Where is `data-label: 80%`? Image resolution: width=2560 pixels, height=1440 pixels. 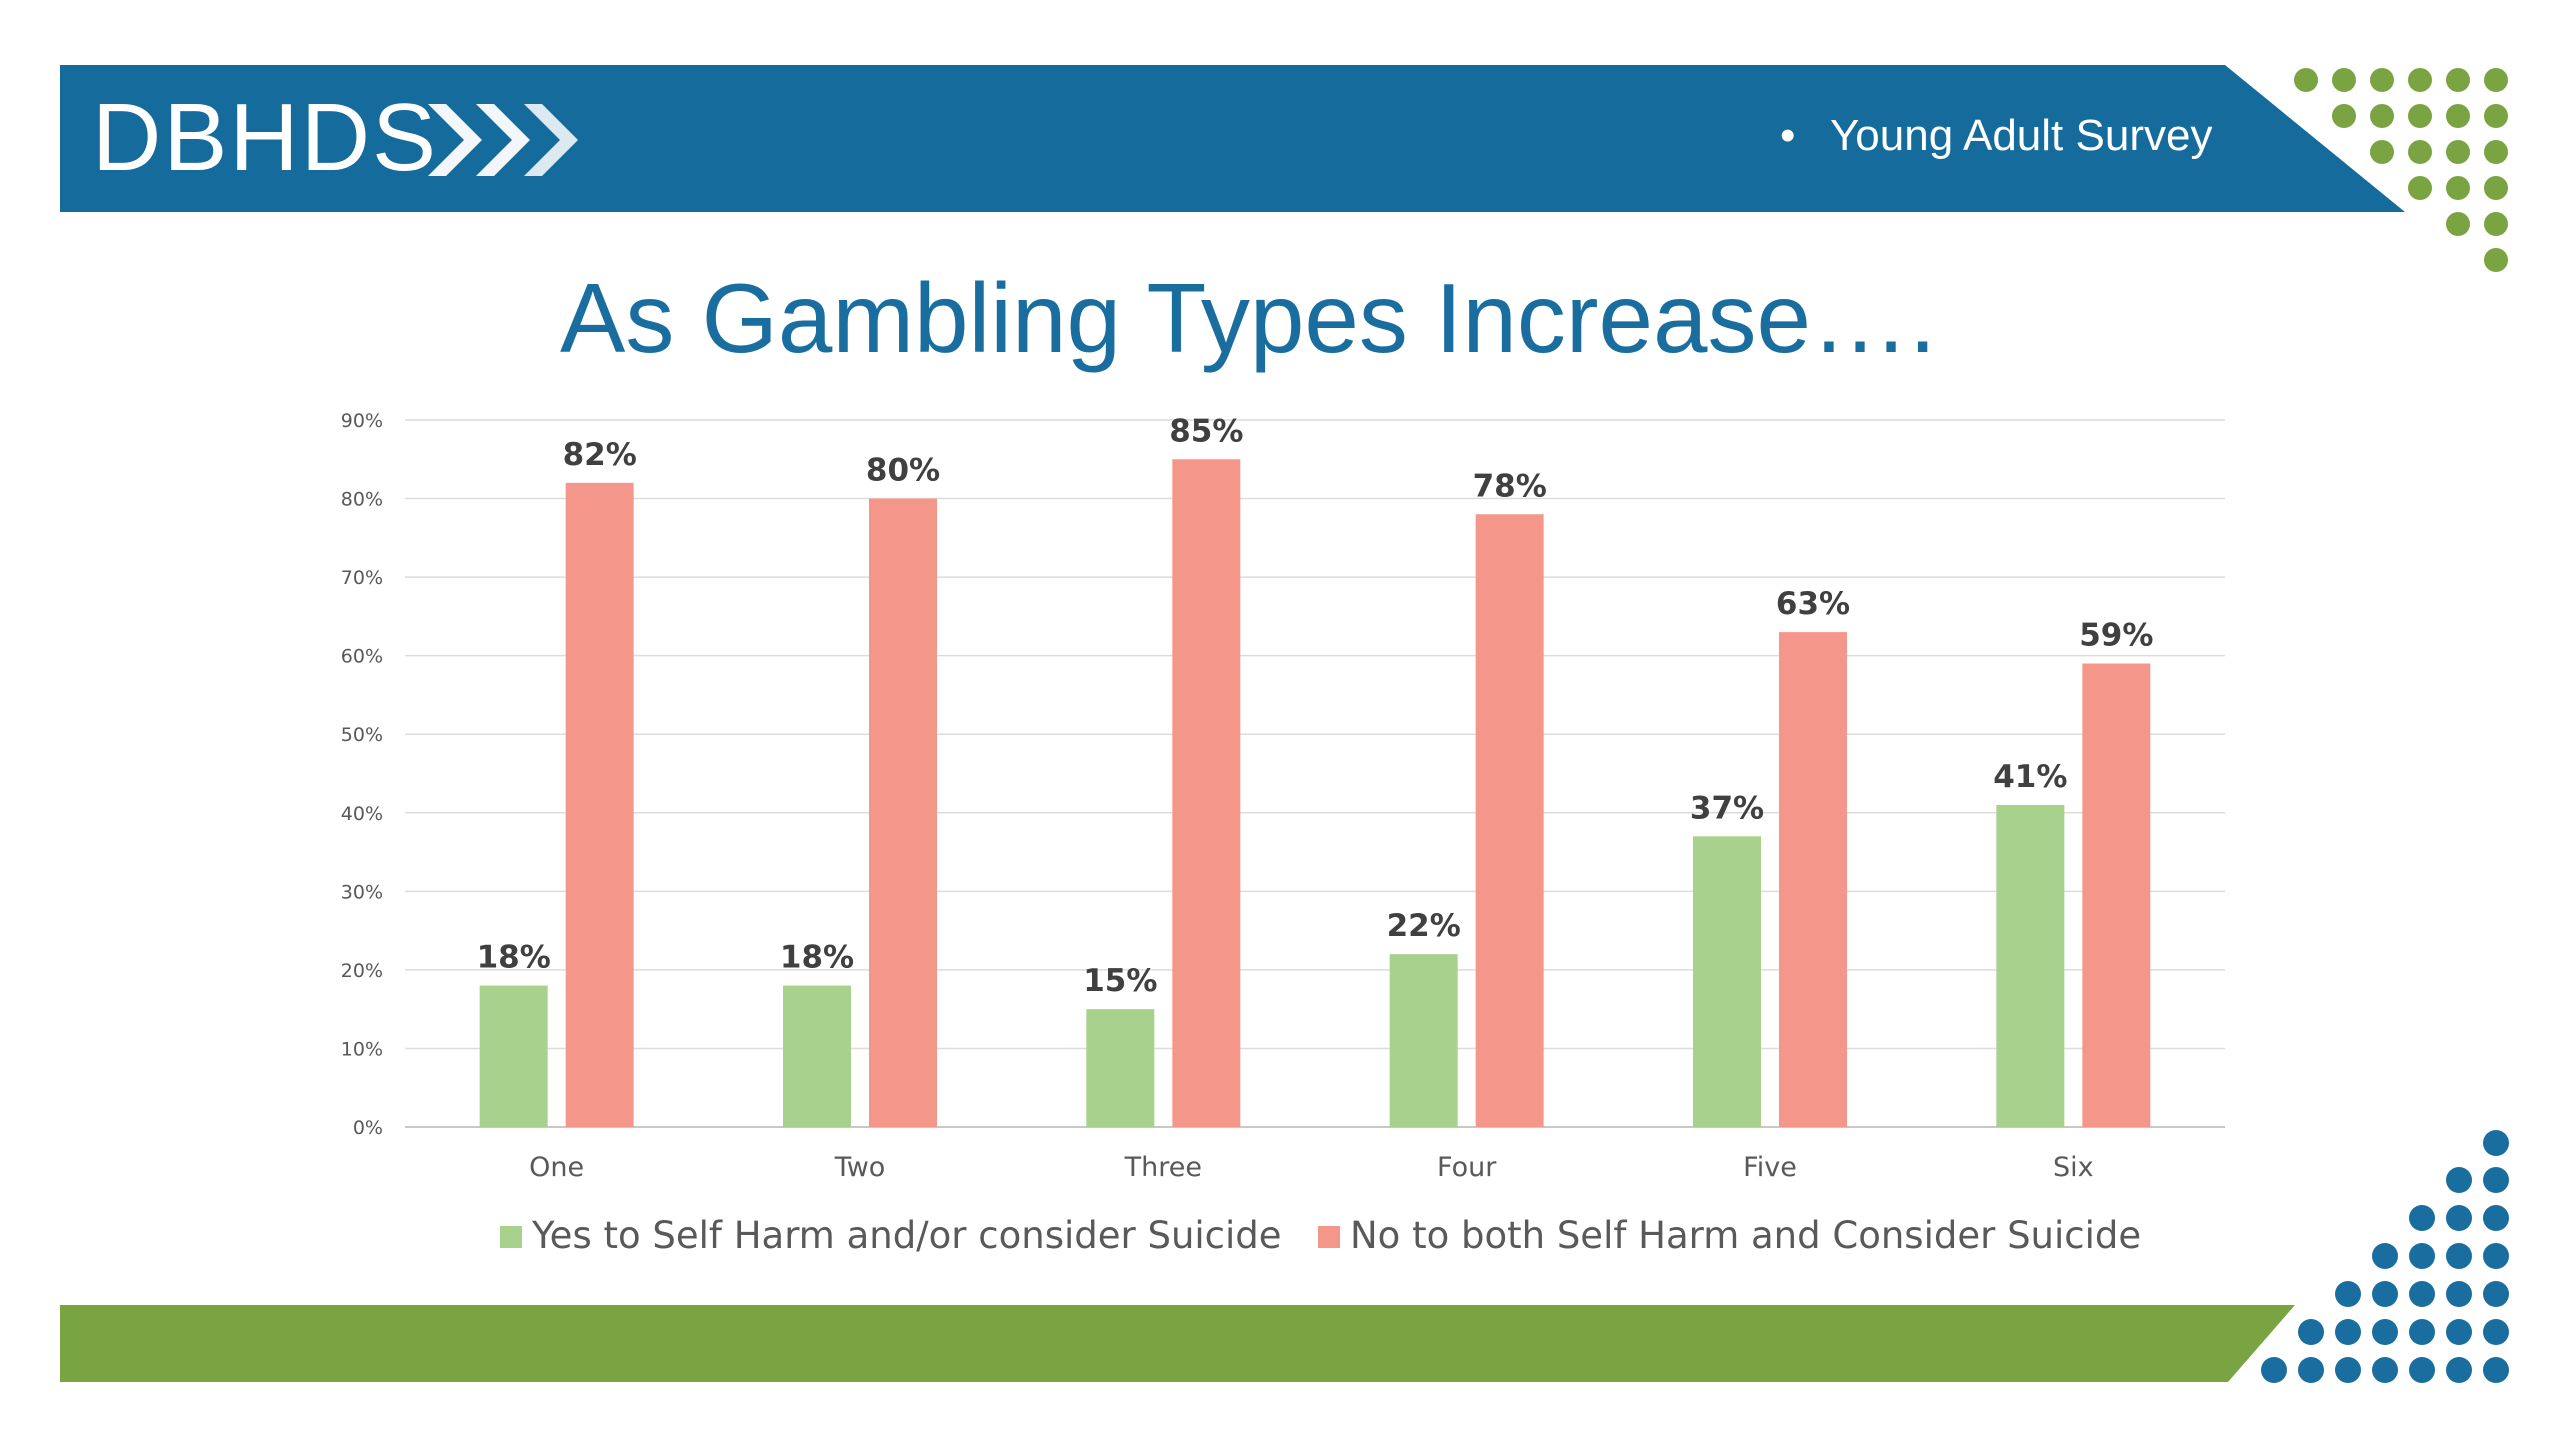
data-label: 80% is located at coordinates (903, 471).